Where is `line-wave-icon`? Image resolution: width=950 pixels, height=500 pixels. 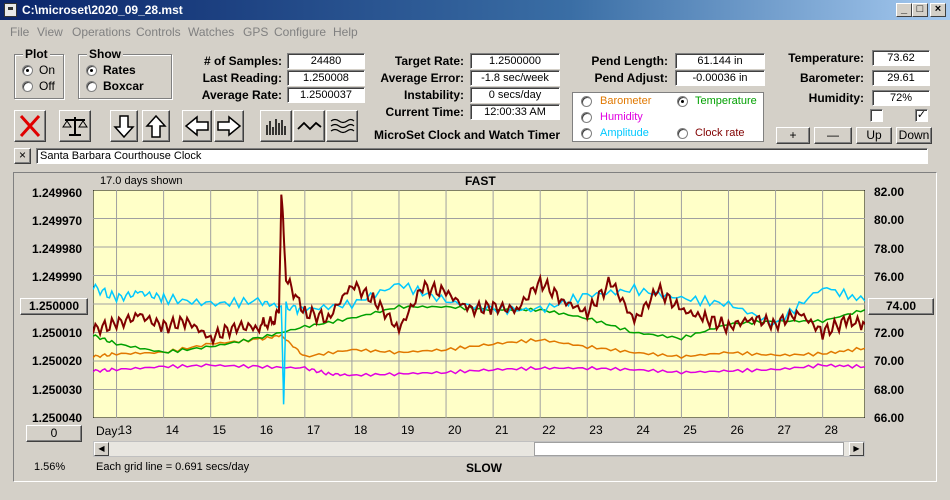
line-wave-icon is located at coordinates (309, 126).